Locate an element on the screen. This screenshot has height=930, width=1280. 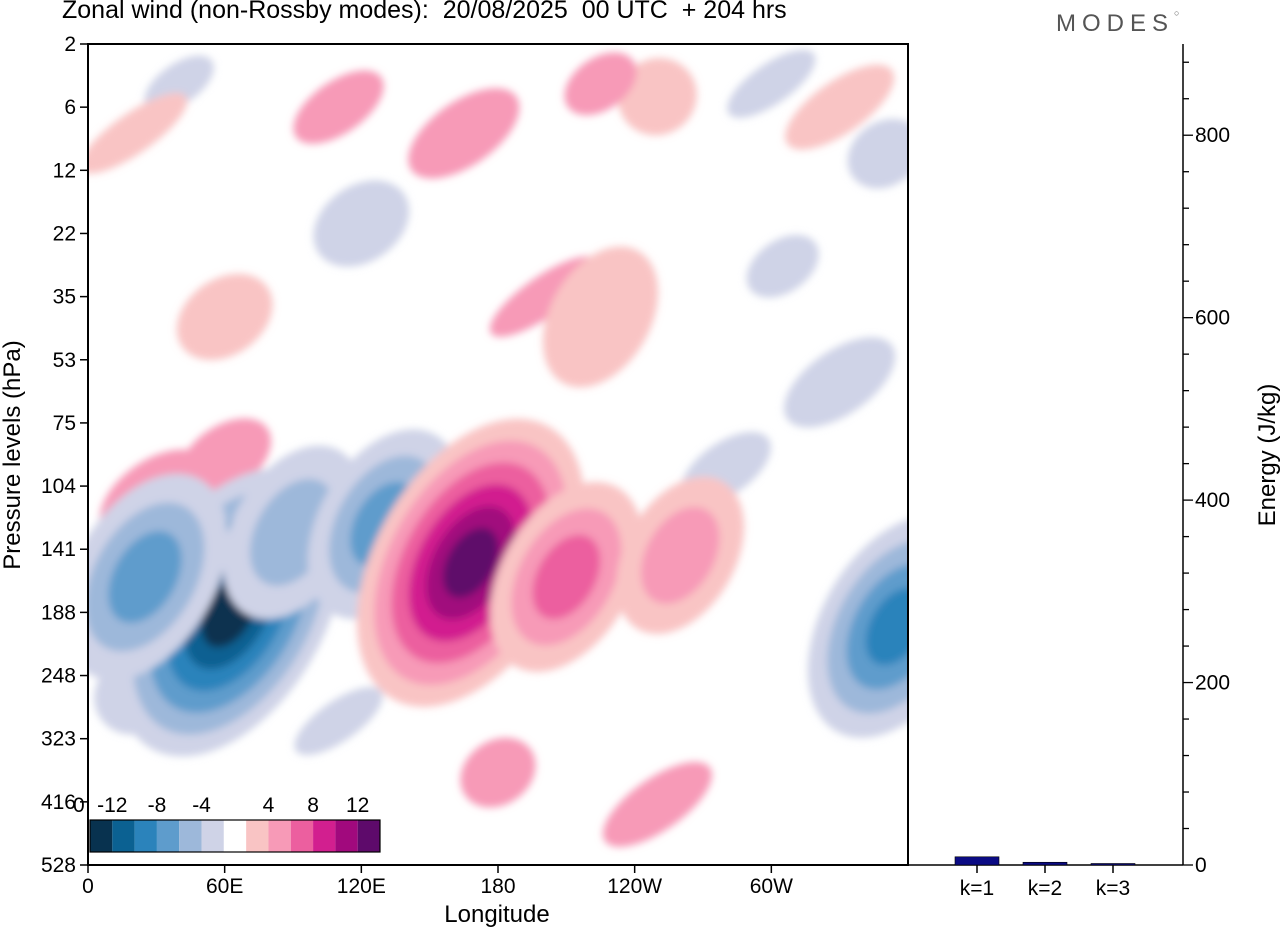
y-tick-label: 2 is located at coordinates (70, 44).